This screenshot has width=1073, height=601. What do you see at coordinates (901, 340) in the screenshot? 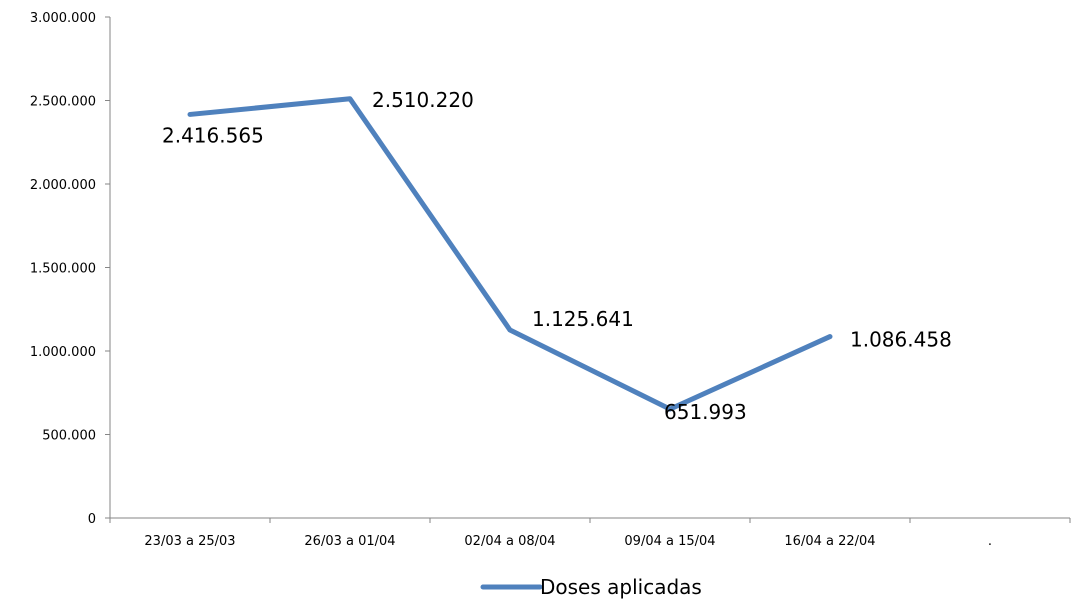
I see `data-label: 1.086.458` at bounding box center [901, 340].